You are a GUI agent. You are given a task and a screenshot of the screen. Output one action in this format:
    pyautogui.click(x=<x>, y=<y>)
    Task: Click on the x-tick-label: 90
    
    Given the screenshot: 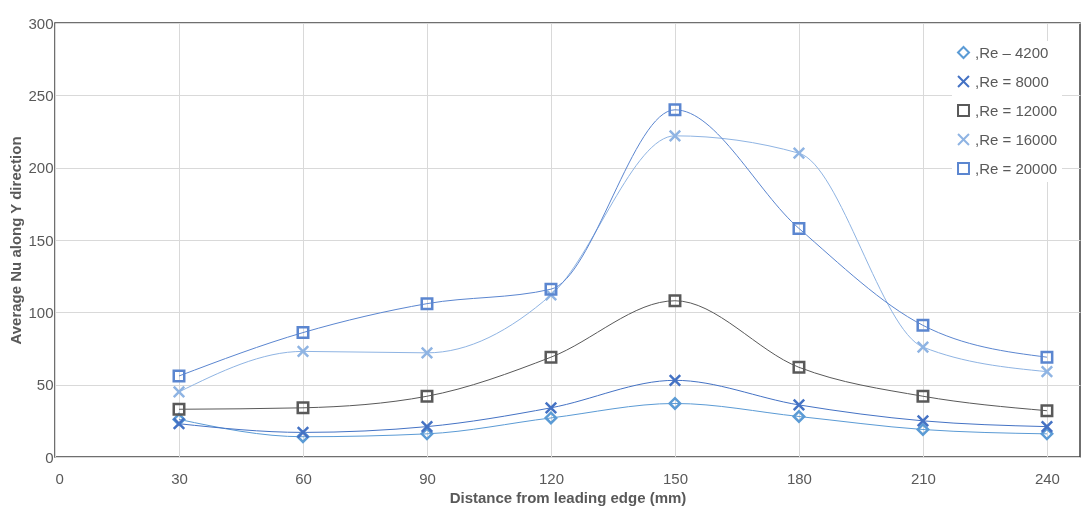 What is the action you would take?
    pyautogui.click(x=427, y=478)
    